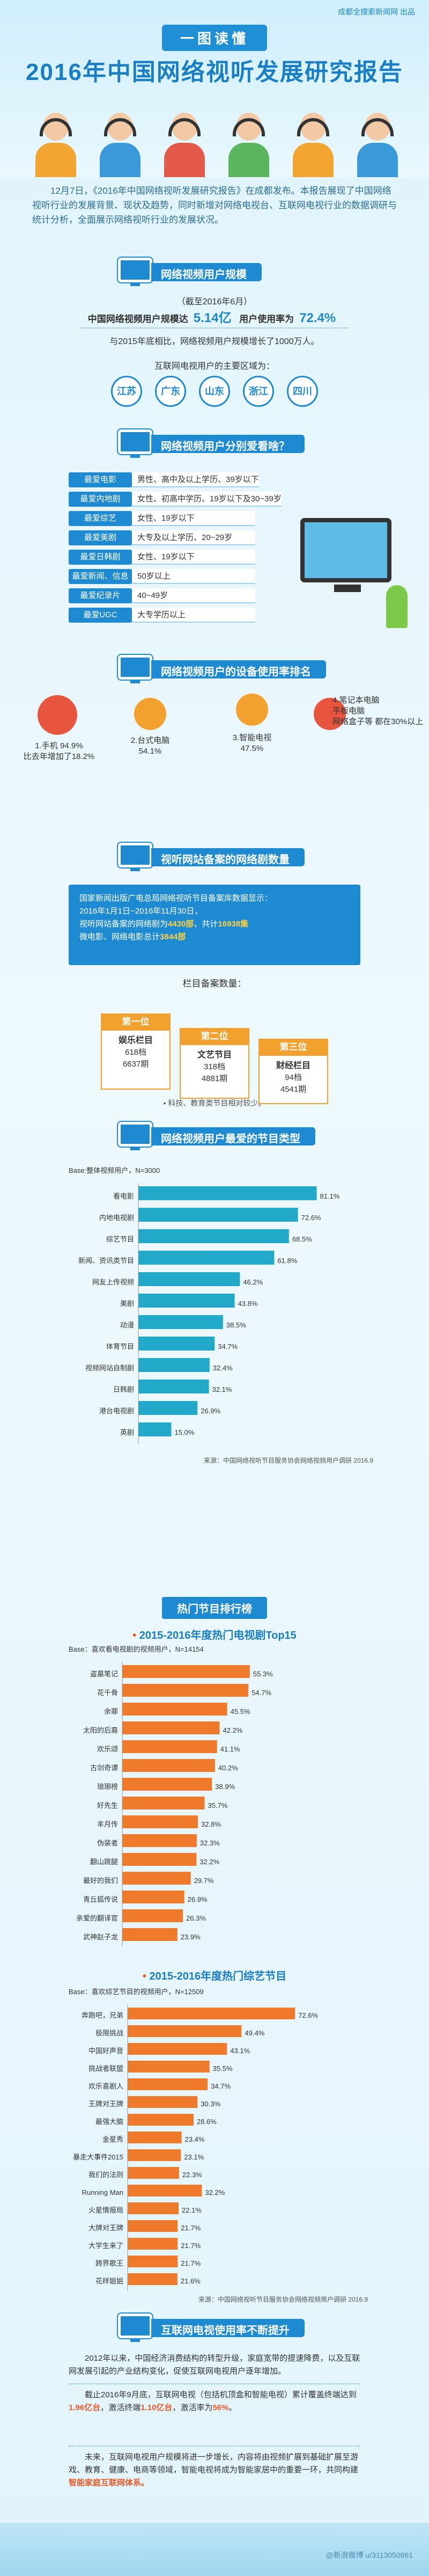 The image size is (429, 2576). What do you see at coordinates (214, 302) in the screenshot?
I see `stat-date: （截至2016年6月）` at bounding box center [214, 302].